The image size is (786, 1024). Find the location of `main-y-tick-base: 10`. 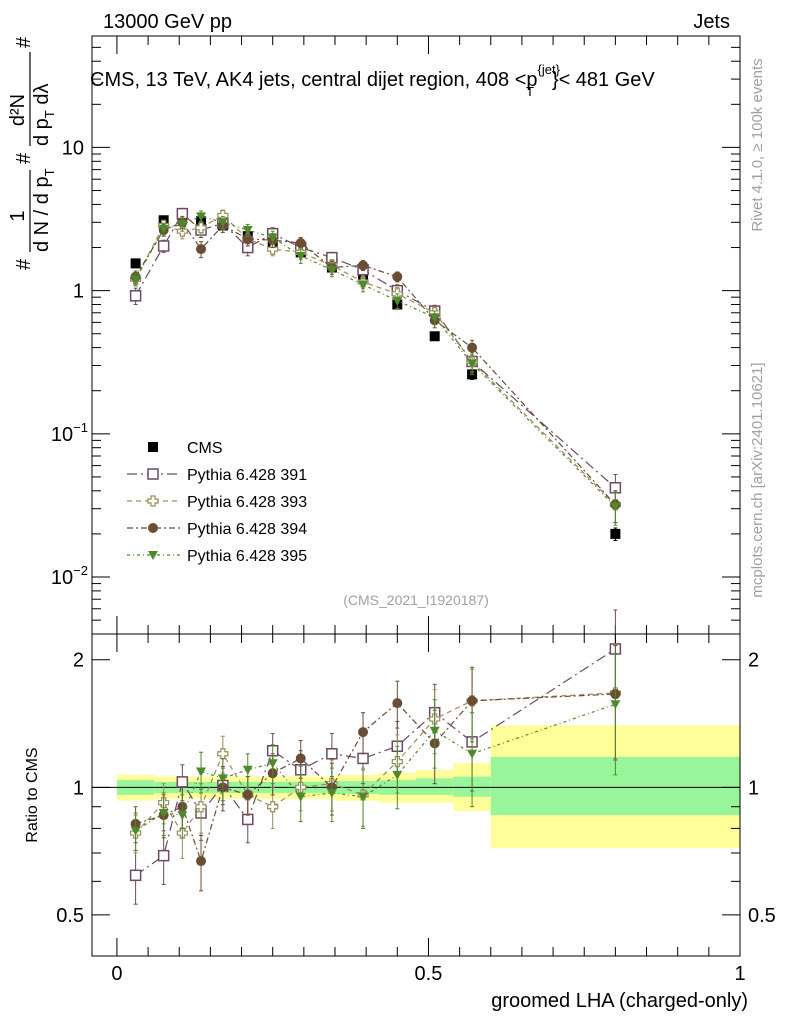

main-y-tick-base: 10 is located at coordinates (62, 435).